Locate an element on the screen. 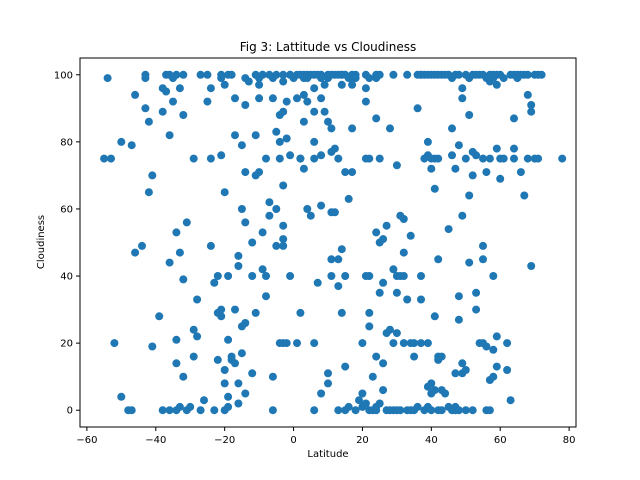  y-tick-label: 0 is located at coordinates (70, 411).